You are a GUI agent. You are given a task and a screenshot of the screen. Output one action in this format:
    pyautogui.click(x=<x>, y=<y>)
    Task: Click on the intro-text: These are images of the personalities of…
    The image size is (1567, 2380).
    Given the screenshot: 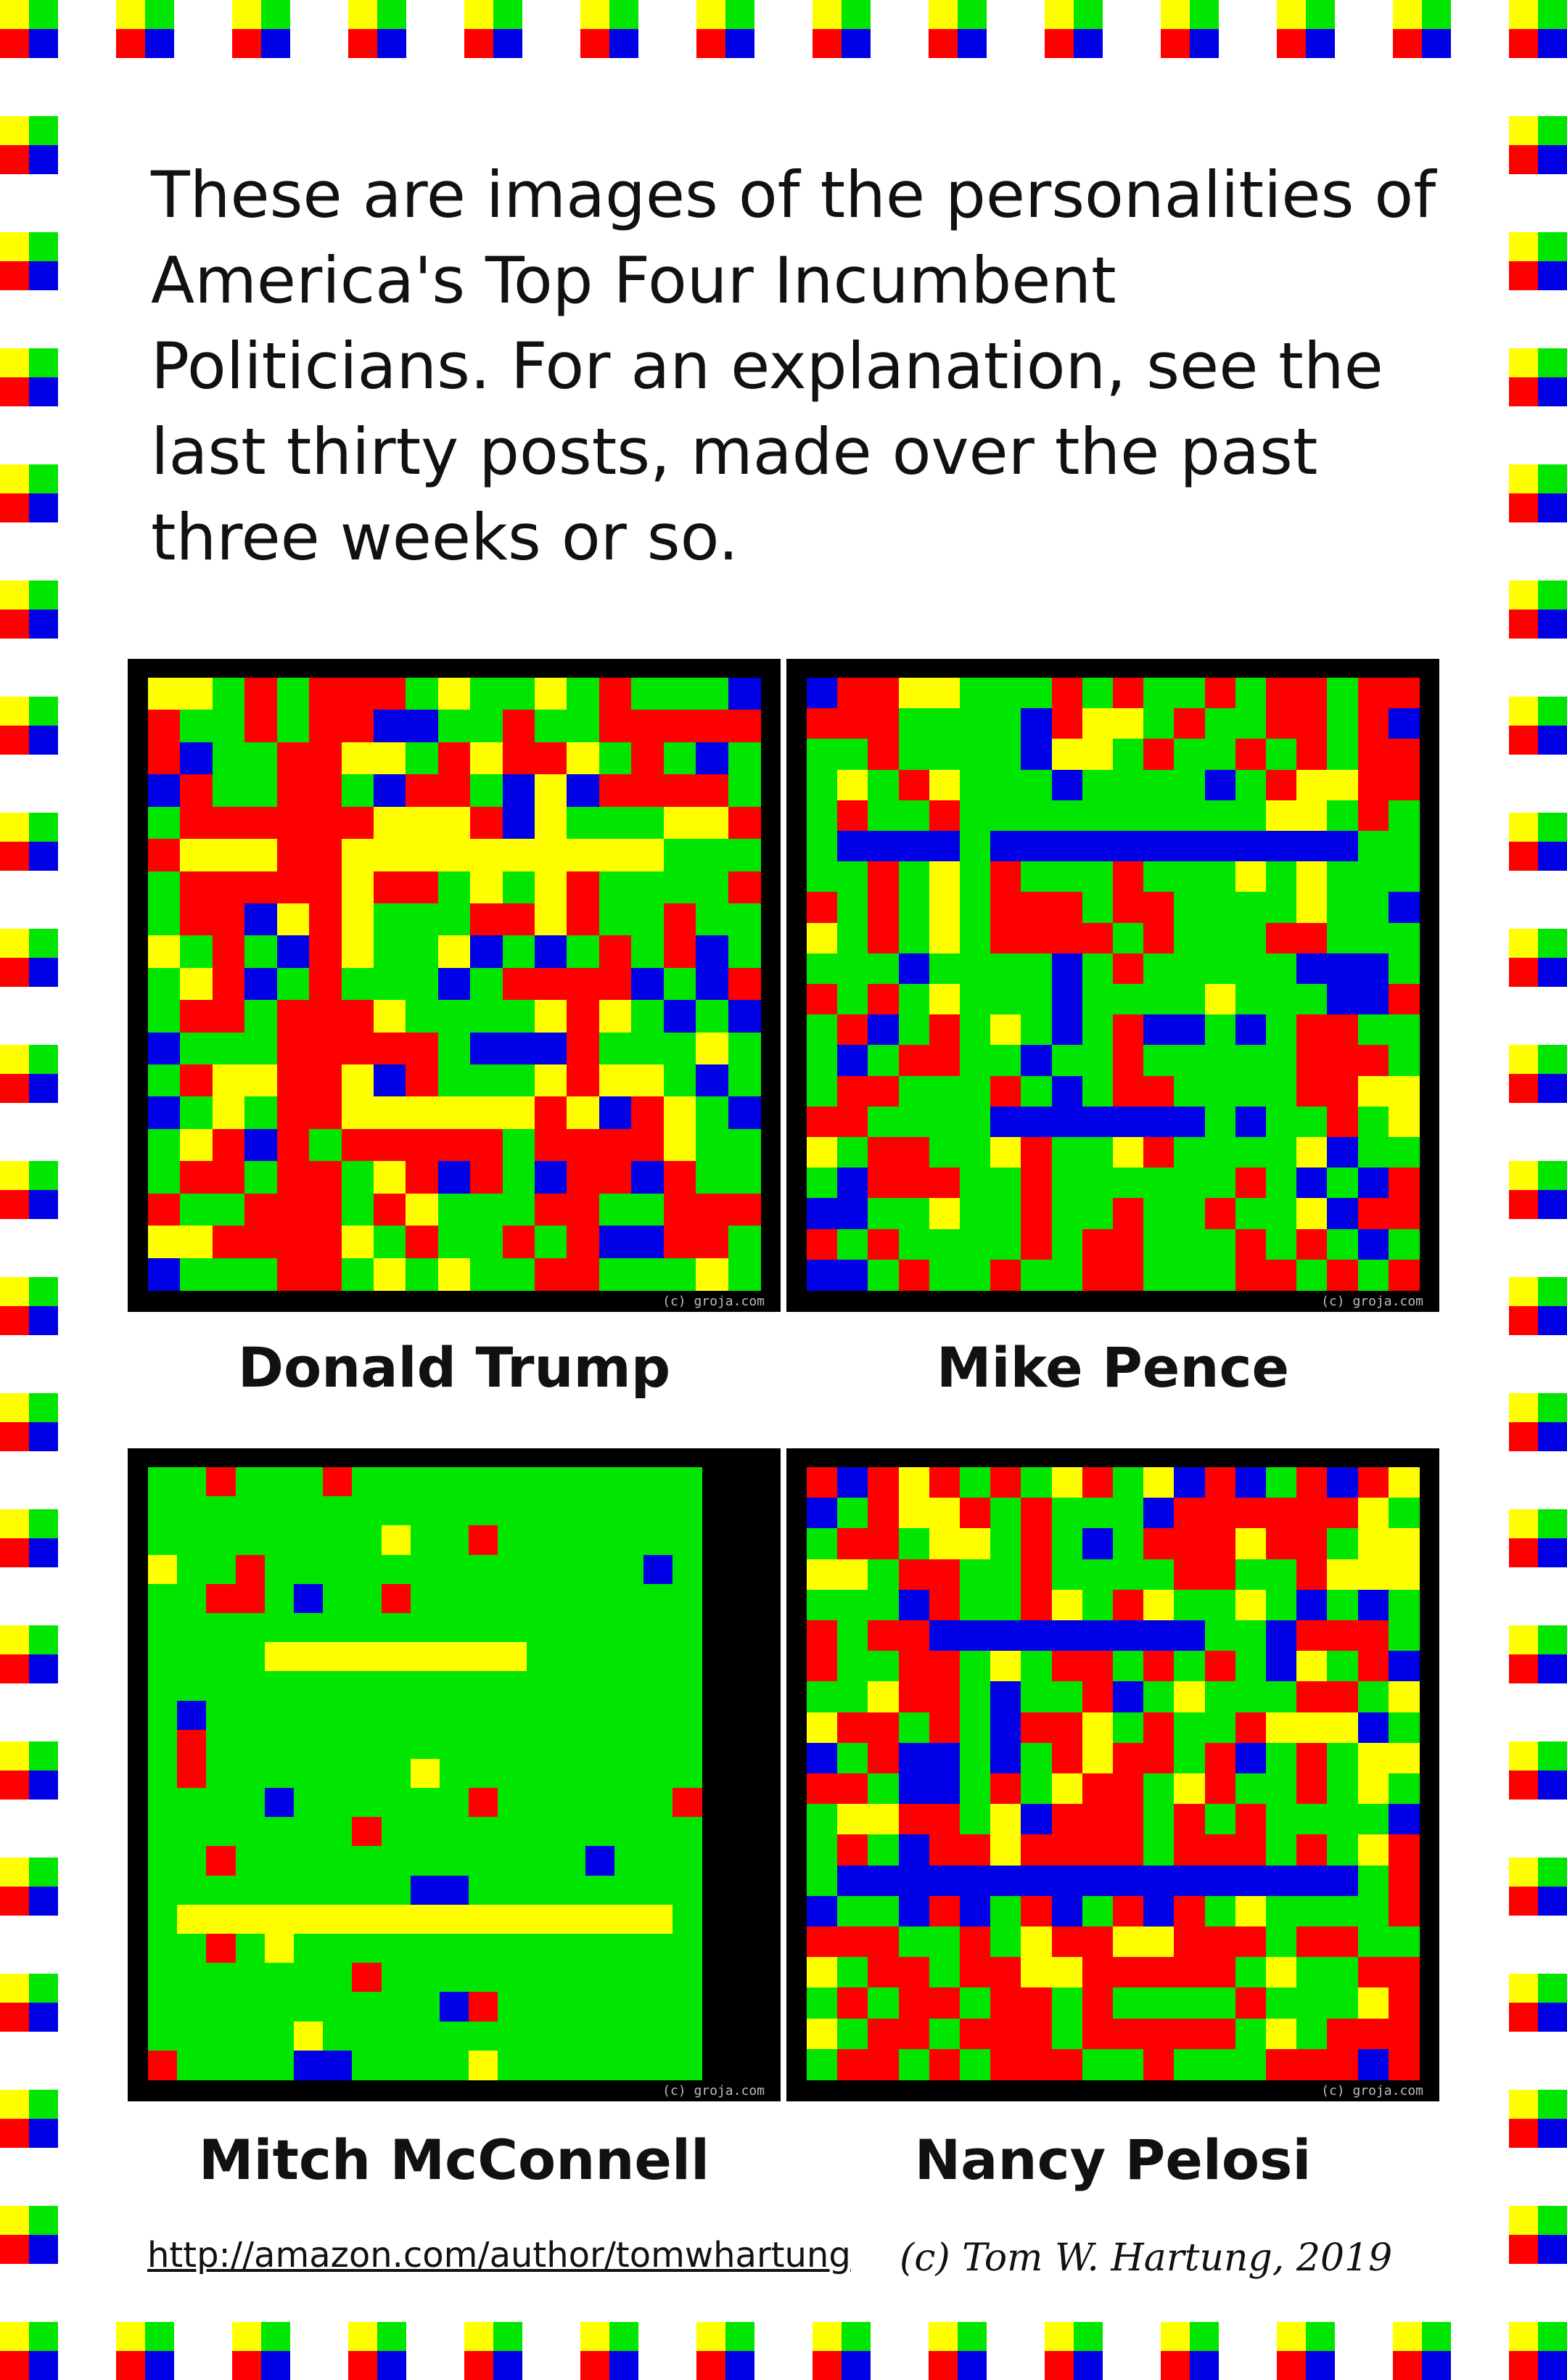 What is the action you would take?
    pyautogui.click(x=793, y=366)
    